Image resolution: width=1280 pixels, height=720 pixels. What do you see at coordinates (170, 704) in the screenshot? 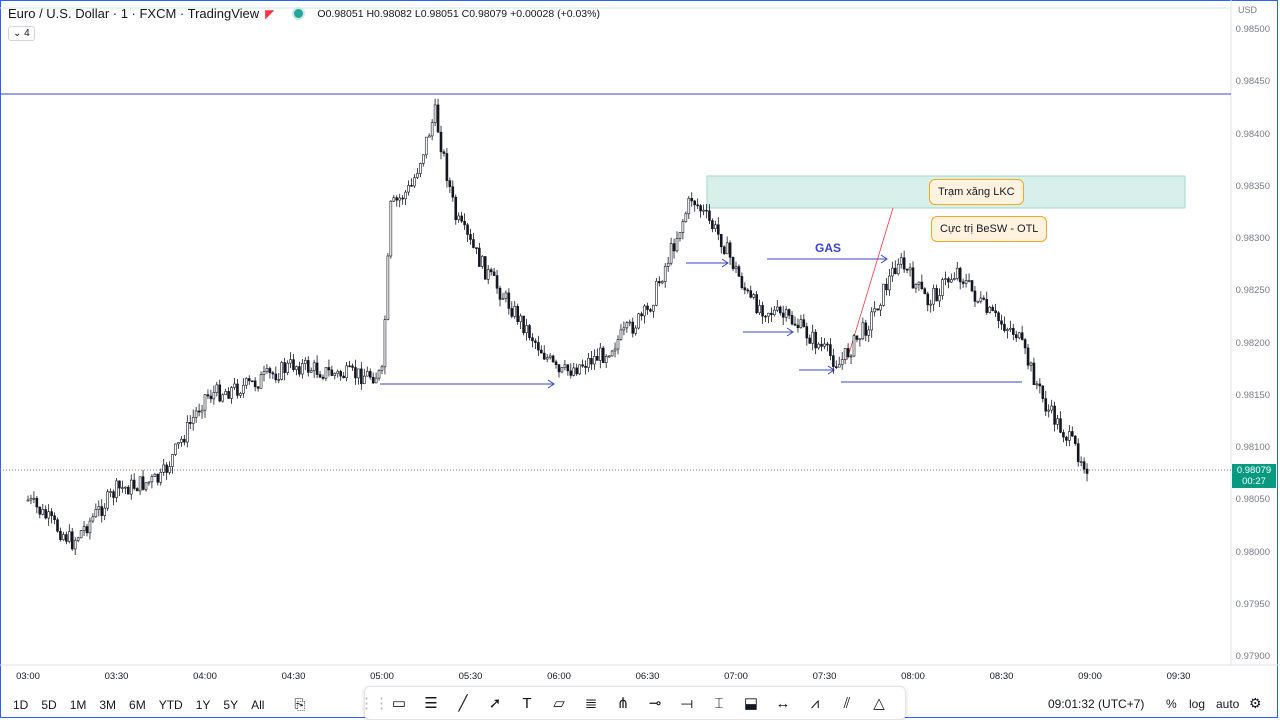
I see `timeframe-ytd: YTD` at bounding box center [170, 704].